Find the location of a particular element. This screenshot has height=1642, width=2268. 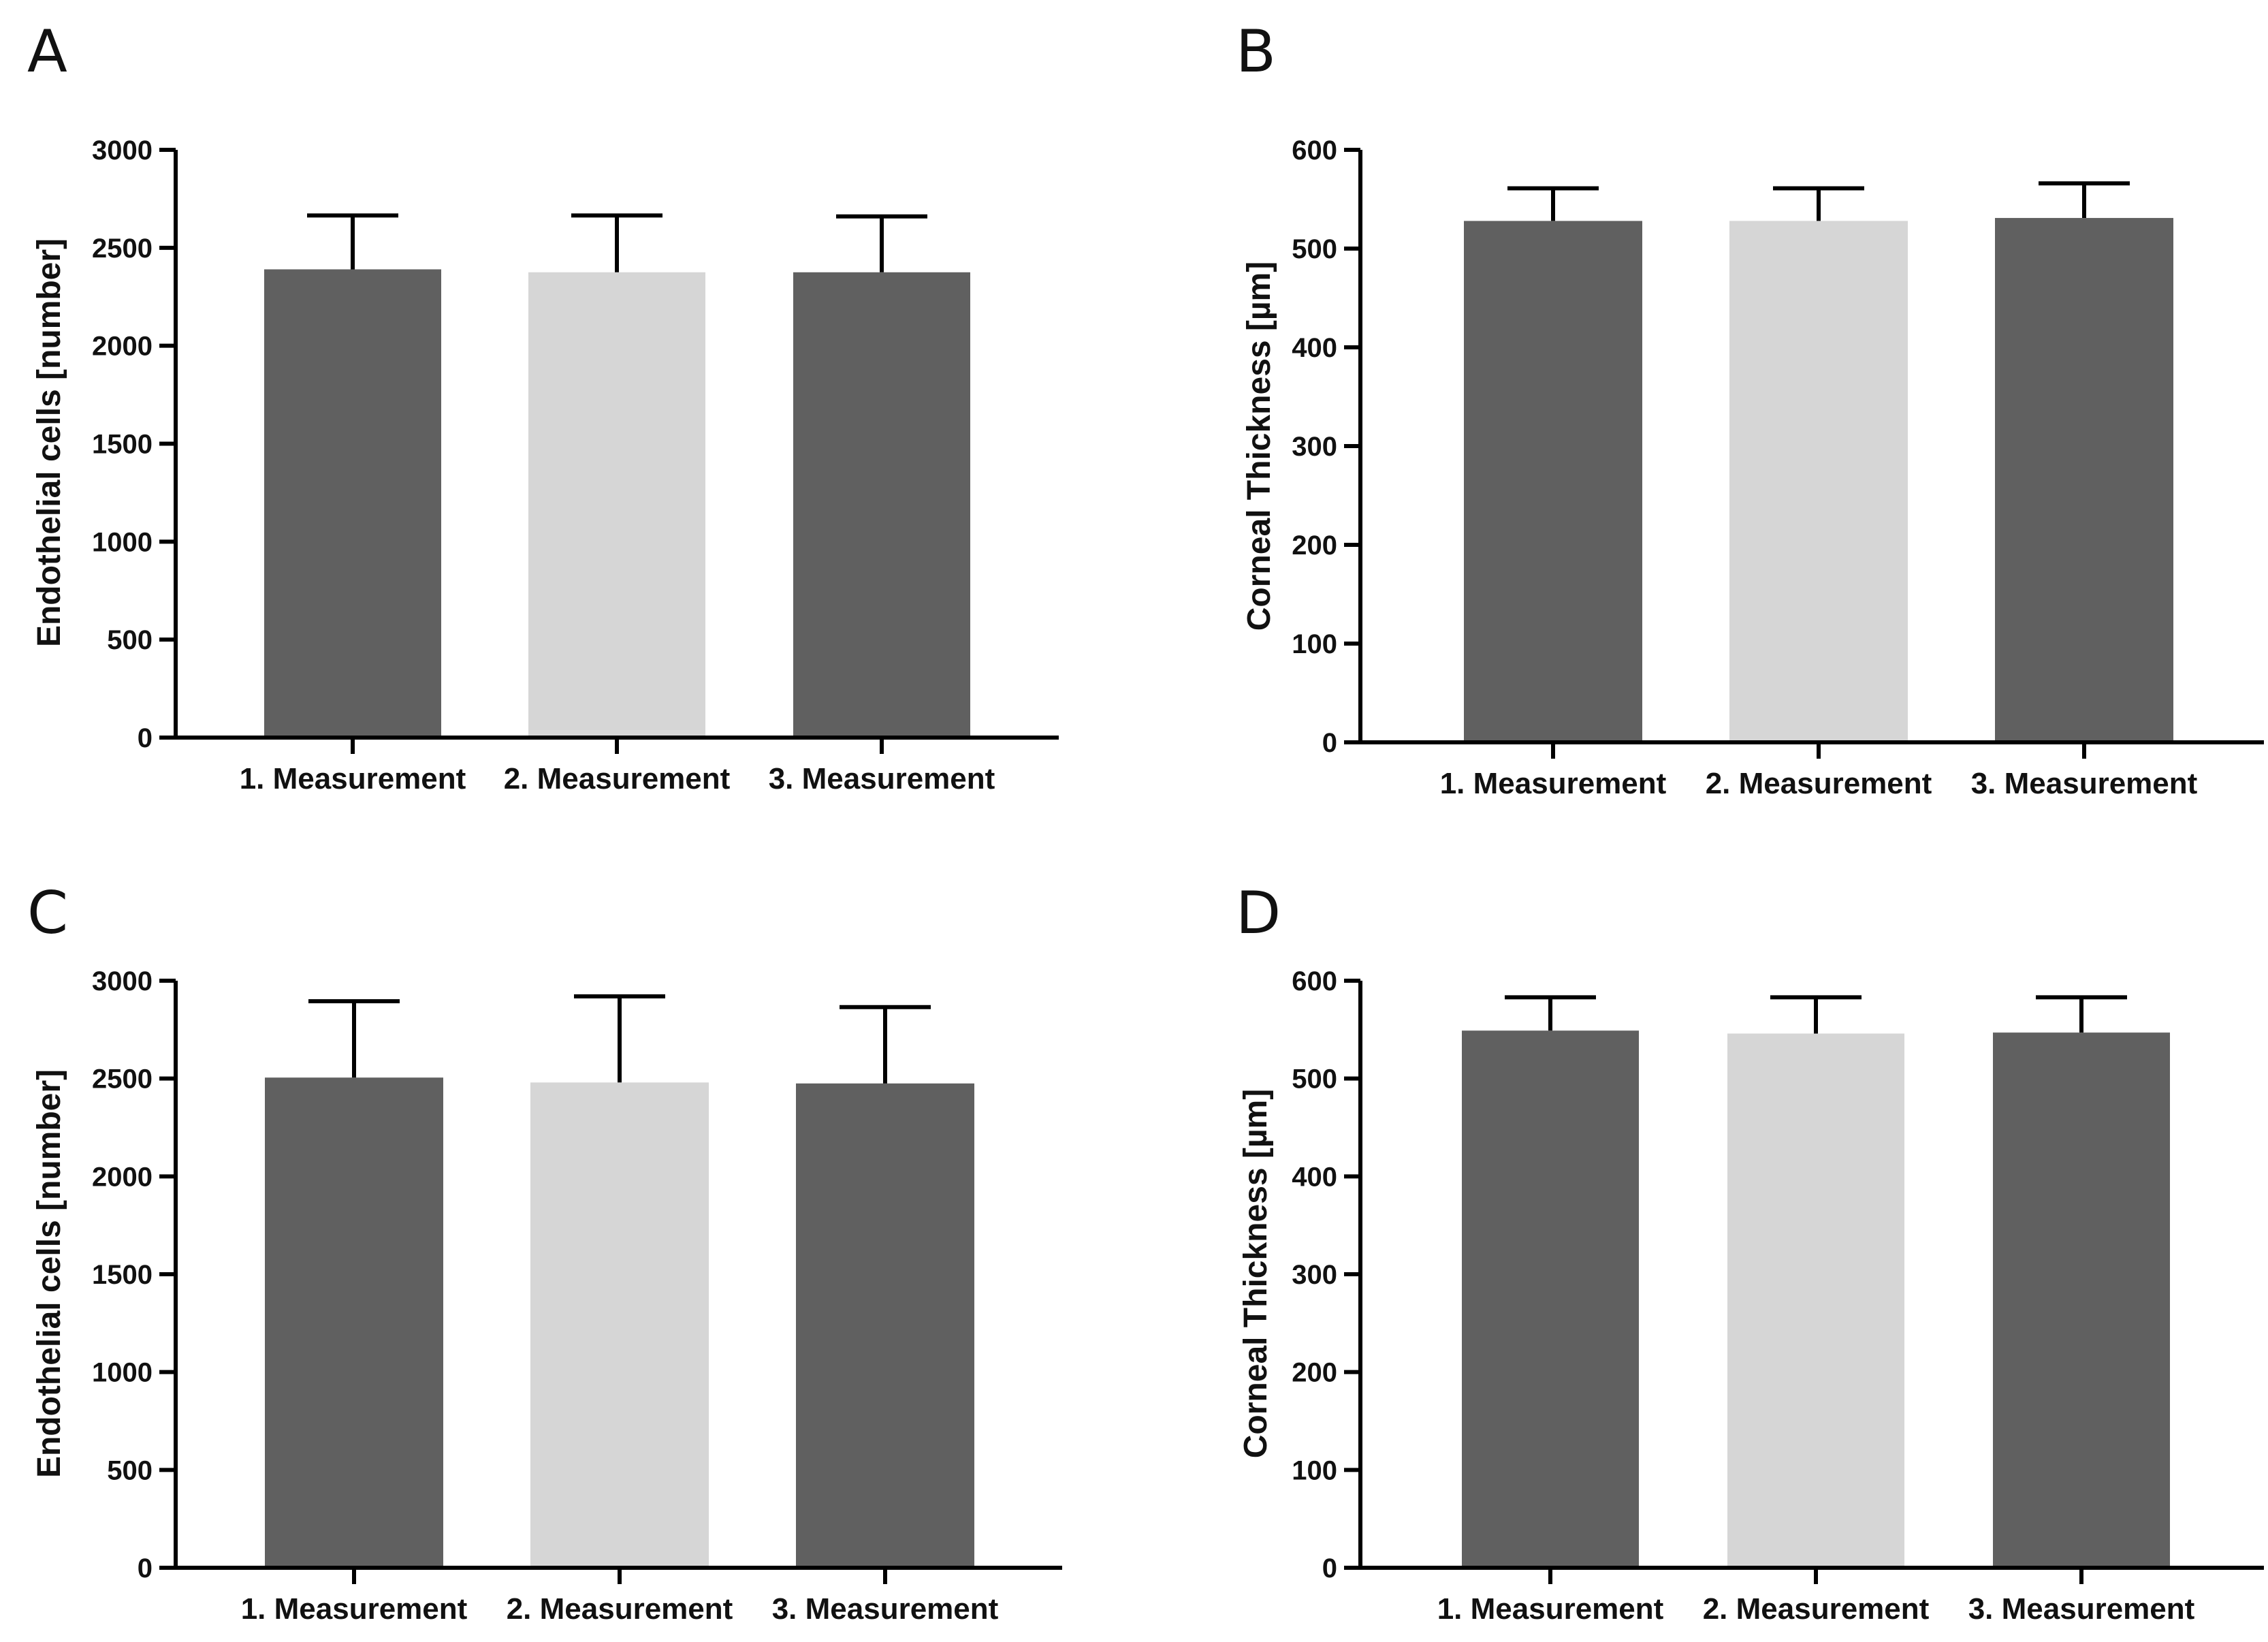

panel-label: D is located at coordinates (1258, 913).